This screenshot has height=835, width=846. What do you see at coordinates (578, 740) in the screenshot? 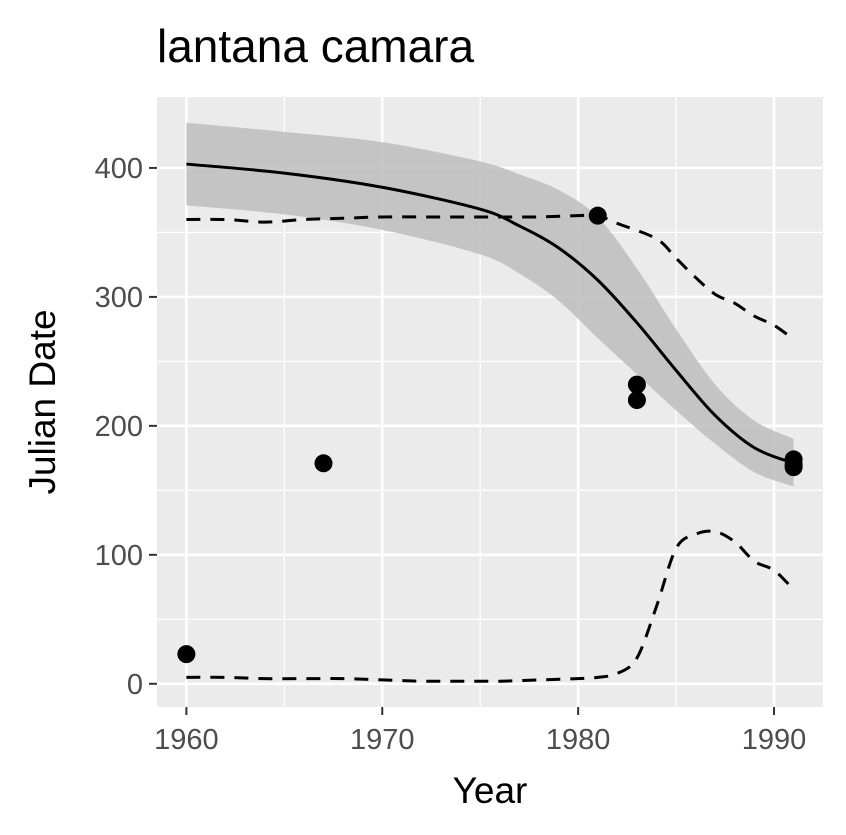
I see `x-tick-label: 1980` at bounding box center [578, 740].